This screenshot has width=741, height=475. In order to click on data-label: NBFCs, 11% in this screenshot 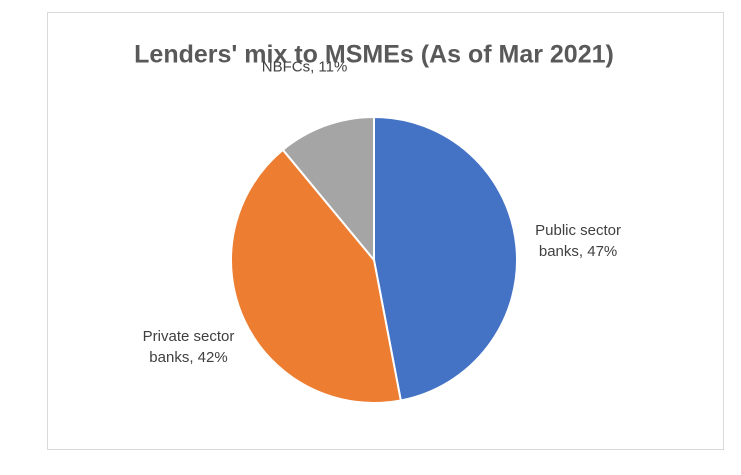, I will do `click(305, 67)`.